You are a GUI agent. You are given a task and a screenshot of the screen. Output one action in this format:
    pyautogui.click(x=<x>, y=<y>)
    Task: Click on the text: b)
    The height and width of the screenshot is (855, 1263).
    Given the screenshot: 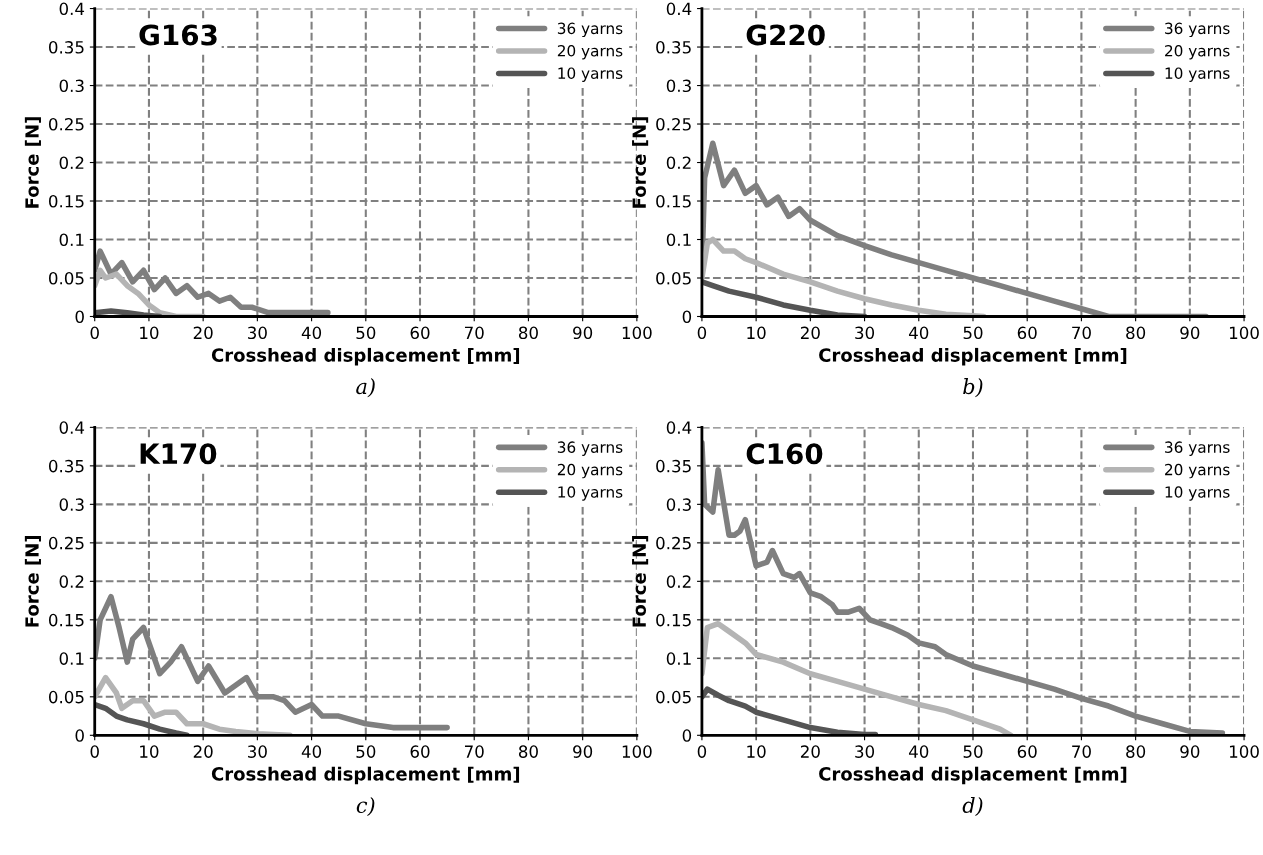 What is the action you would take?
    pyautogui.click(x=973, y=388)
    